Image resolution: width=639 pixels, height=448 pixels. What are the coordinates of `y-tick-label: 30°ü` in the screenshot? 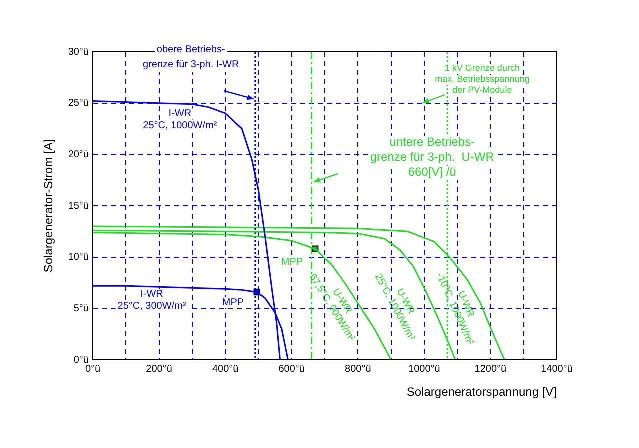 It's located at (78, 52).